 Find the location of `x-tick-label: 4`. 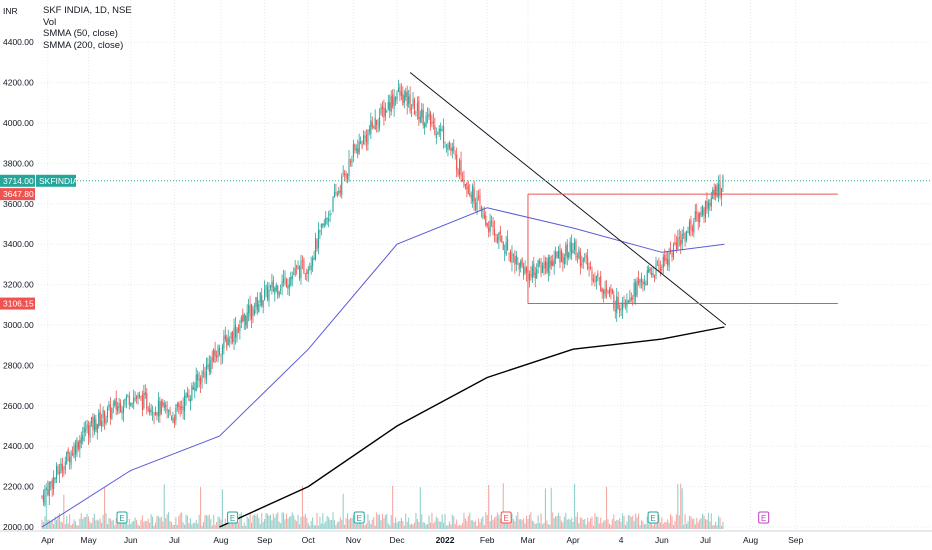

x-tick-label: 4 is located at coordinates (621, 540).